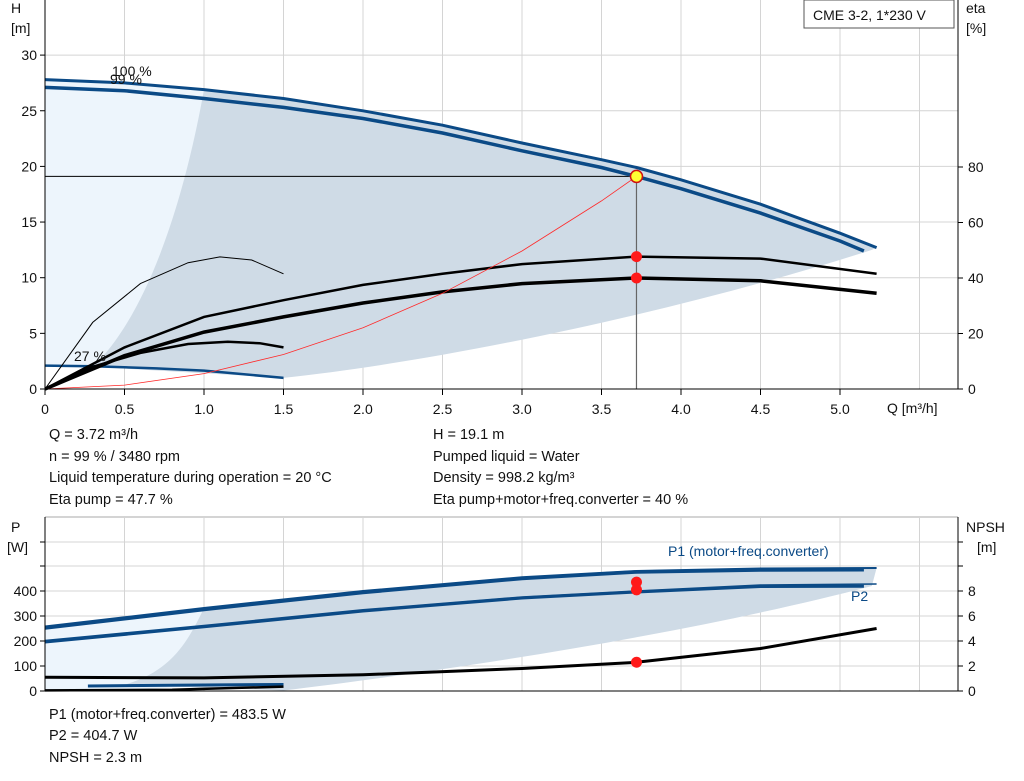  Describe the element at coordinates (972, 591) in the screenshot. I see `y-tick-label-right: 8` at that location.